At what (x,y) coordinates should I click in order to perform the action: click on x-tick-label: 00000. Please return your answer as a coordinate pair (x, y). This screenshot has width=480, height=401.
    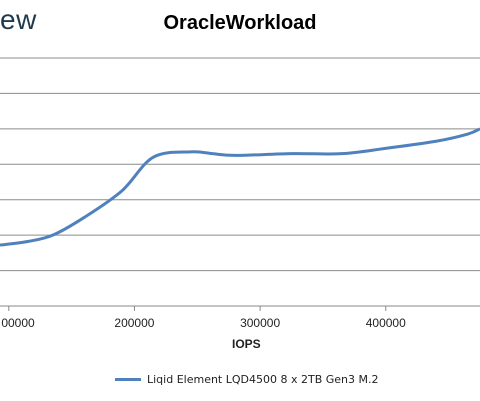
    Looking at the image, I should click on (18, 323).